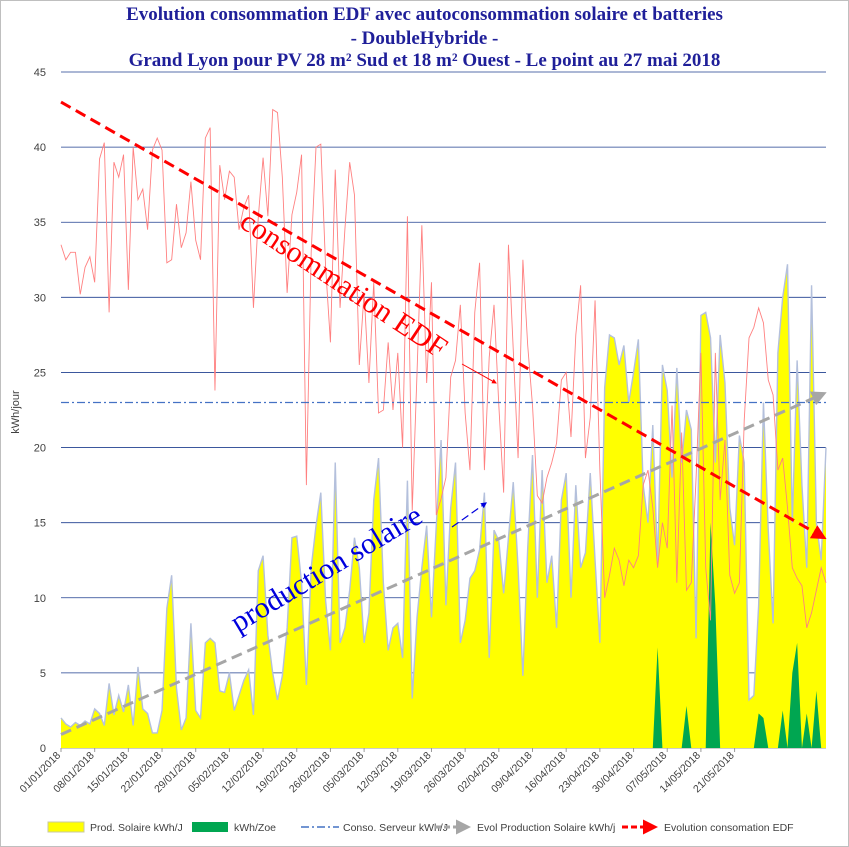  What do you see at coordinates (16, 412) in the screenshot?
I see `y-axis-label: kWh/jour` at bounding box center [16, 412].